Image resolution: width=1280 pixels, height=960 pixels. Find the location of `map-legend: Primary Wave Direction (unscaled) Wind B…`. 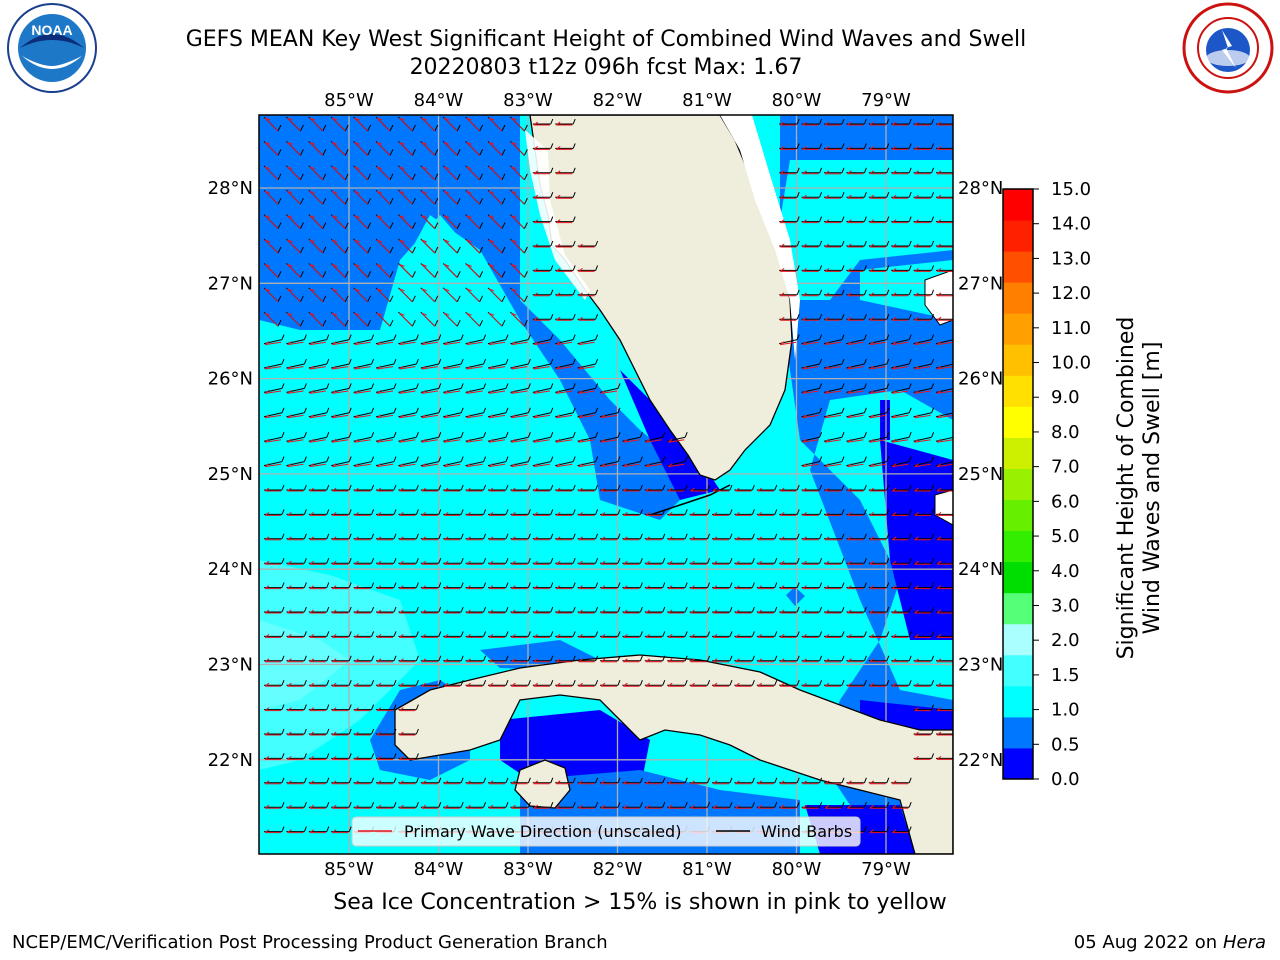

map-legend: Primary Wave Direction (unscaled) Wind B… is located at coordinates (606, 831).